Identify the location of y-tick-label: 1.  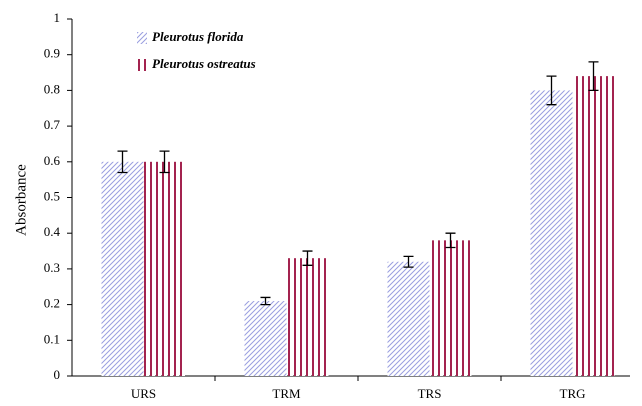
(57, 17).